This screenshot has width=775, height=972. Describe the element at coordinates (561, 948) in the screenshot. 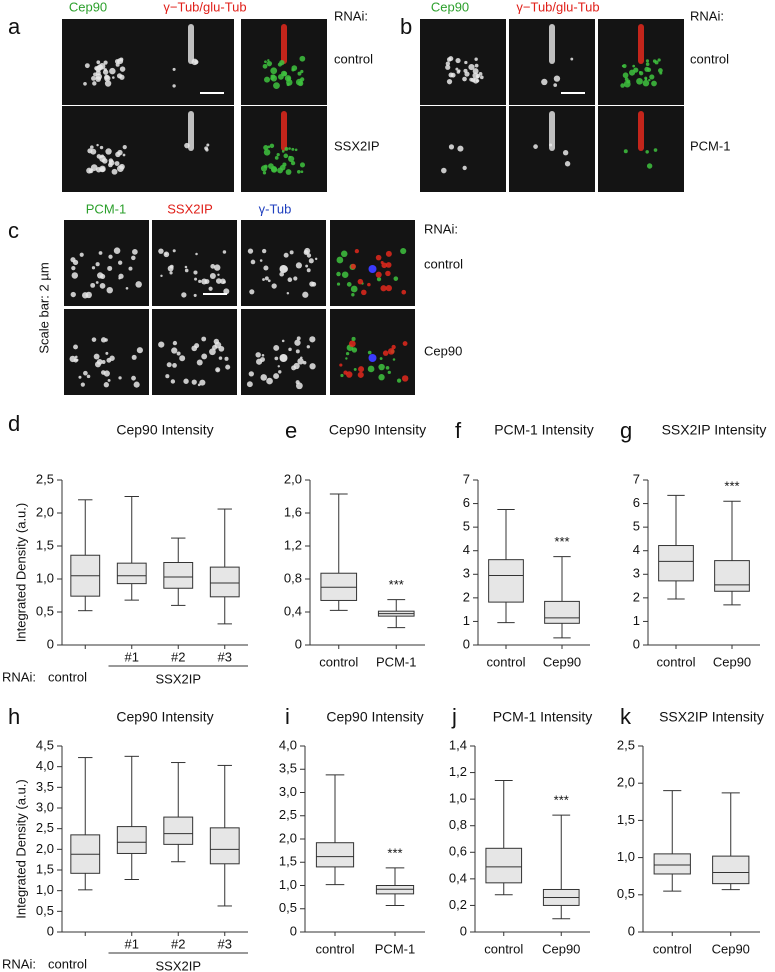

I see `x-tick-label: Cep90` at that location.